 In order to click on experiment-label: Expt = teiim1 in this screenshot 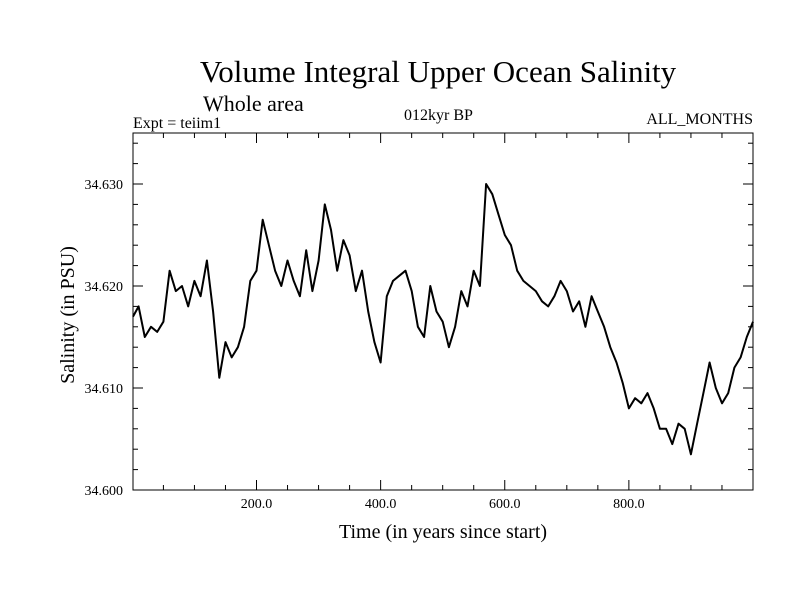, I will do `click(177, 123)`.